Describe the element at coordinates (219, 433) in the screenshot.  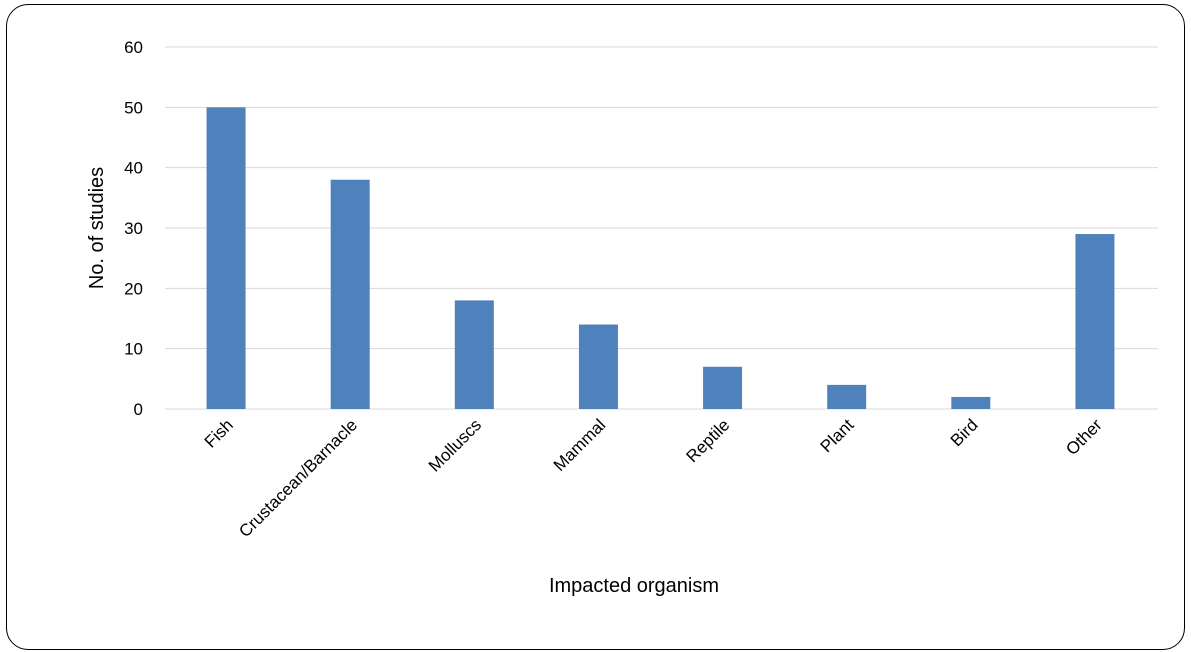
I see `x-tick-label: Fish` at that location.